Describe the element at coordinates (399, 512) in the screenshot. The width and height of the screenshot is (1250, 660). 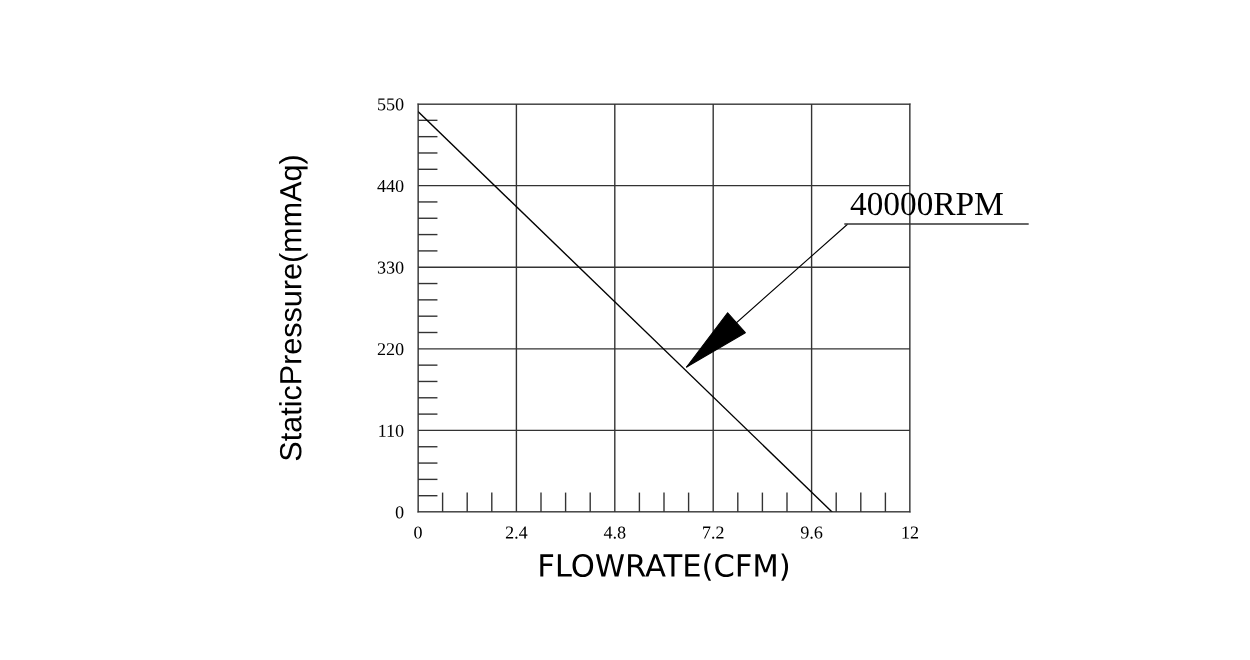
I see `y-tick-label: 0` at that location.